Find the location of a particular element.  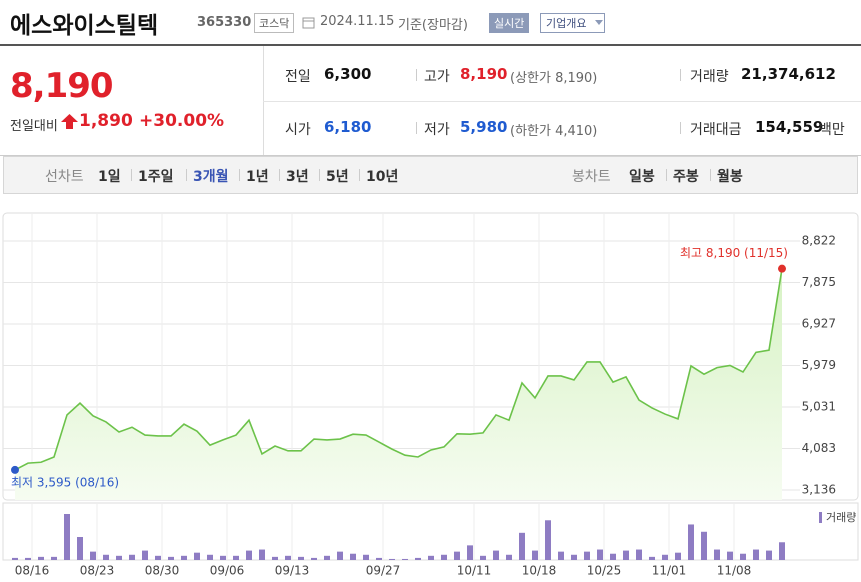

period-tab: 5년 is located at coordinates (337, 177).